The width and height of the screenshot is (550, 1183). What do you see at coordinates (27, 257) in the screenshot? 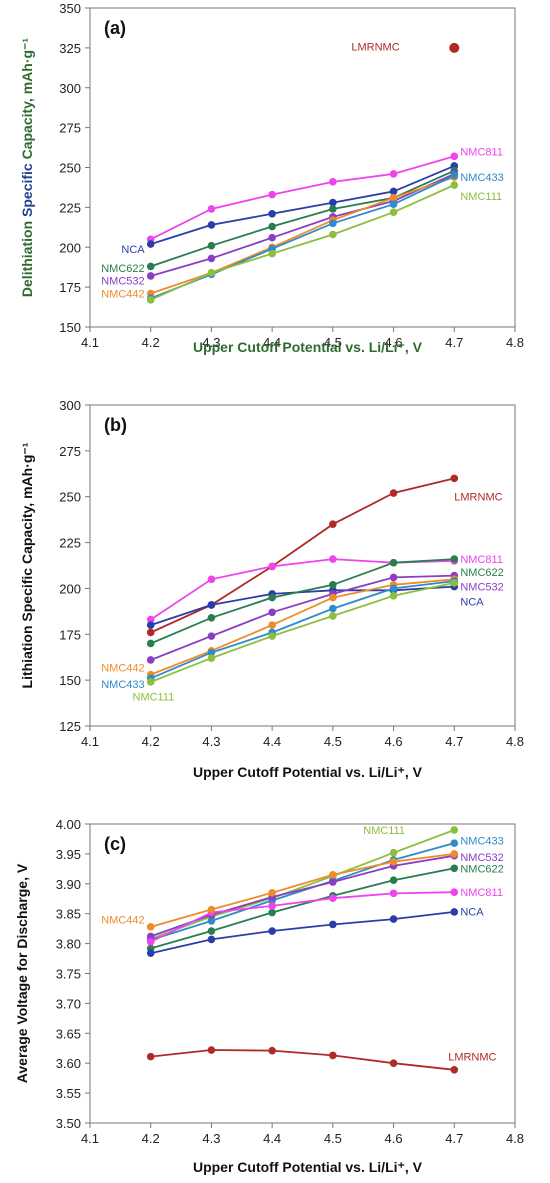
I see `y-axis-title-part: Delithiation` at bounding box center [27, 257].